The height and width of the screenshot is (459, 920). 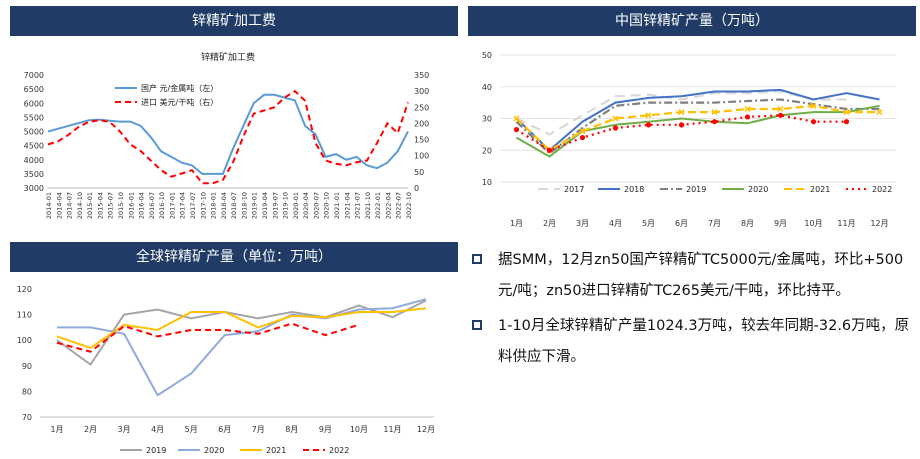 I want to click on y-left-tick-label: 5500, so click(x=34, y=117).